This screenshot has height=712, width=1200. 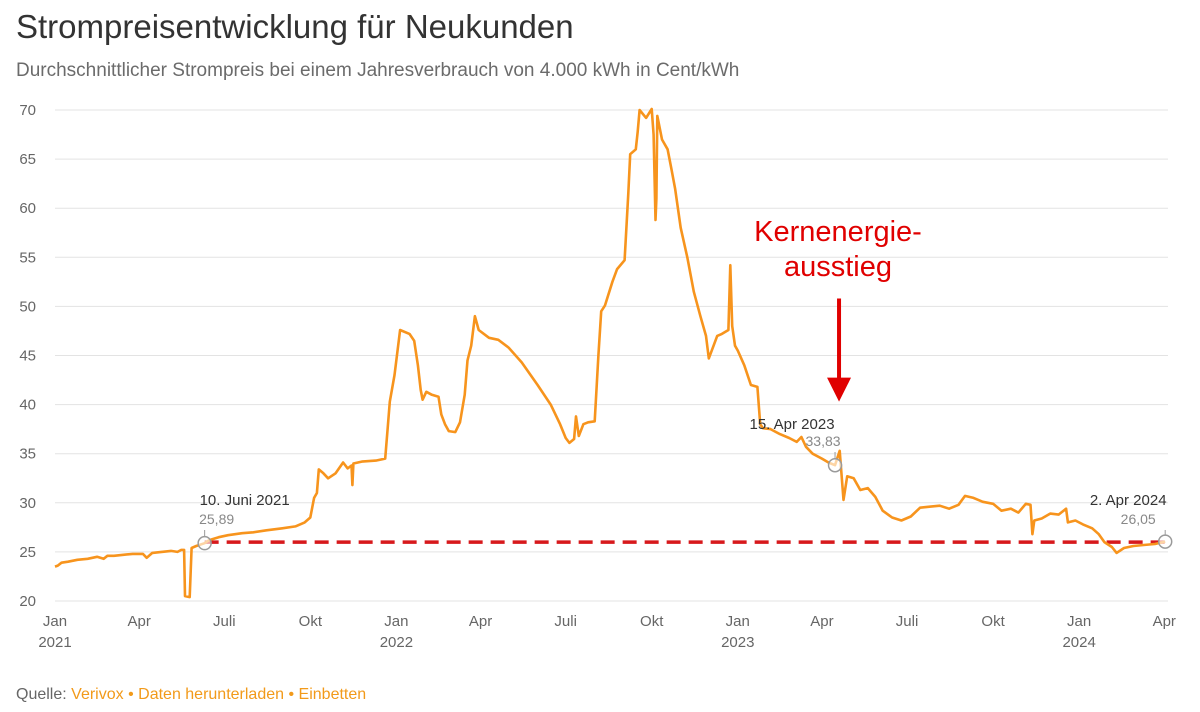 I want to click on source-label: Quelle:, so click(x=41, y=694).